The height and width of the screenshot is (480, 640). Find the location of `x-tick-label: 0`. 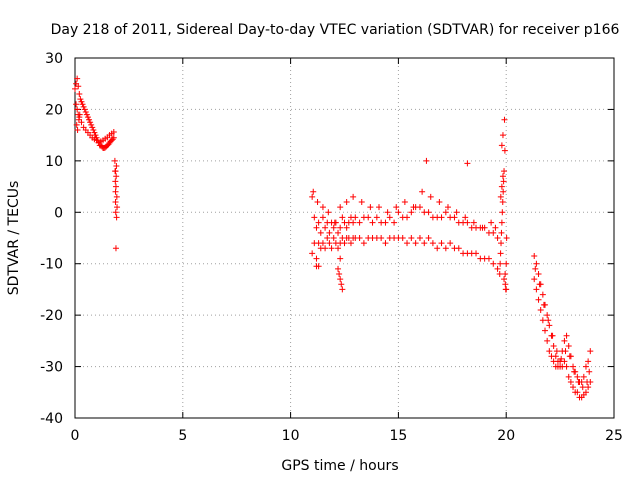

x-tick-label: 0 is located at coordinates (75, 436).